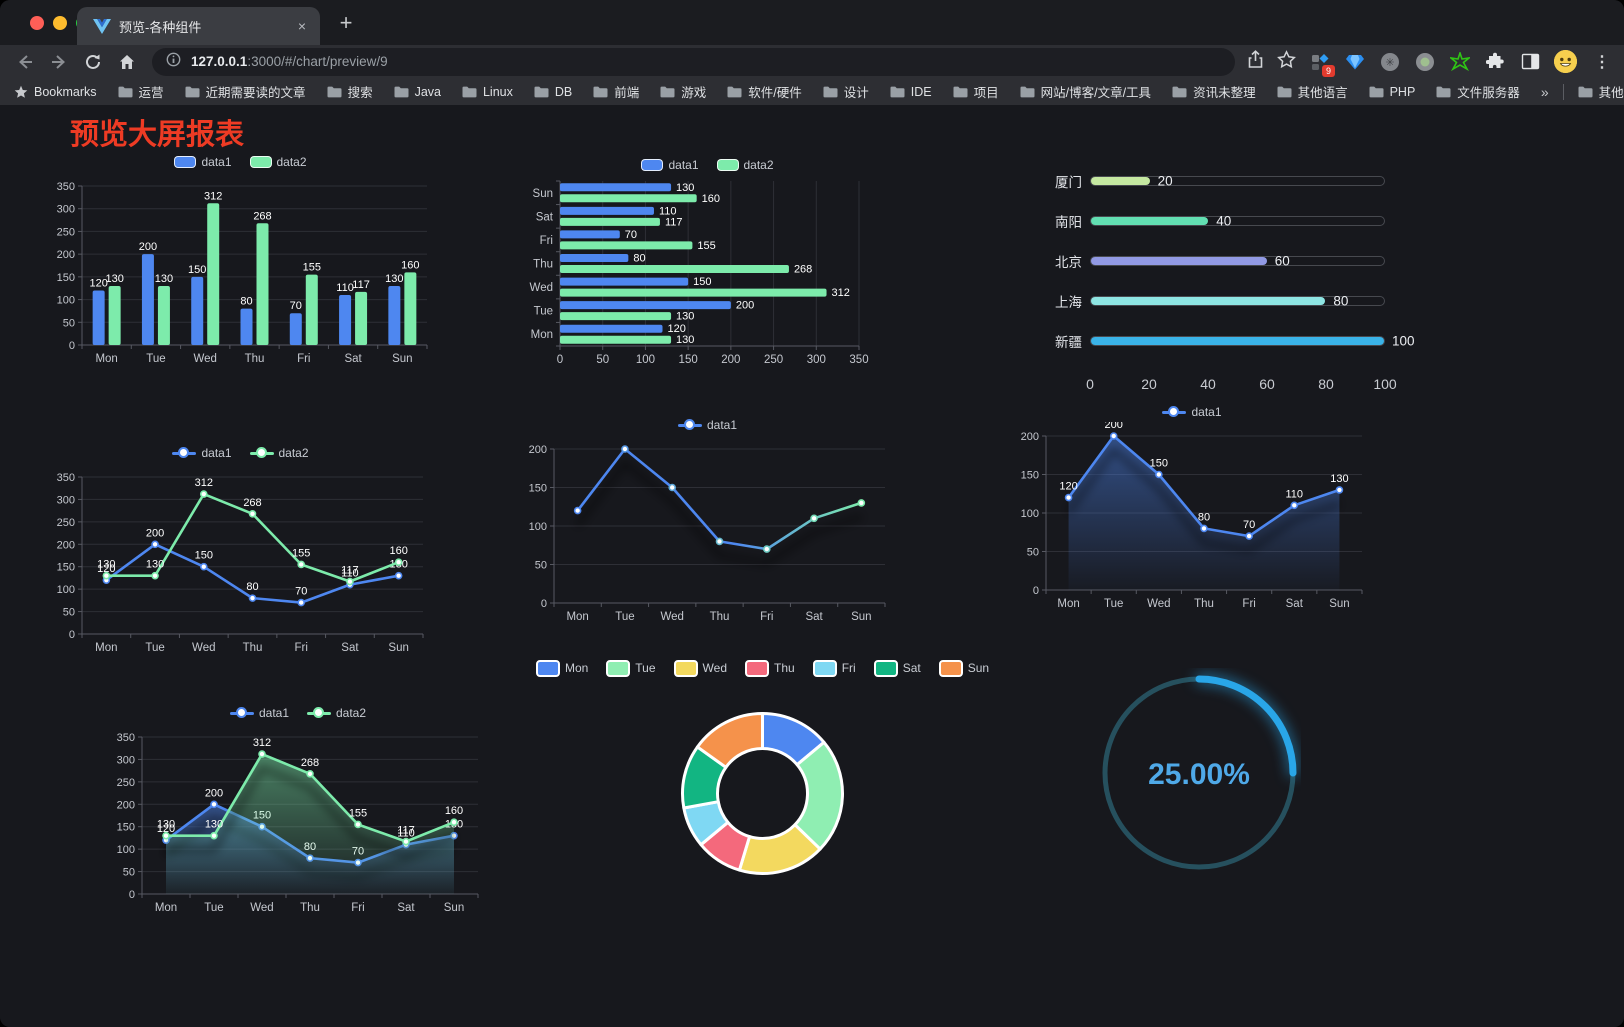 Image resolution: width=1624 pixels, height=1027 pixels. What do you see at coordinates (350, 91) in the screenshot?
I see `bookmark-folder: 搜索` at bounding box center [350, 91].